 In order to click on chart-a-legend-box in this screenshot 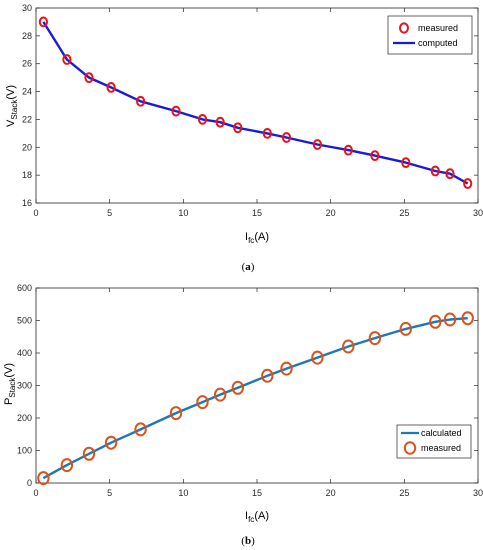, I will do `click(430, 35)`.